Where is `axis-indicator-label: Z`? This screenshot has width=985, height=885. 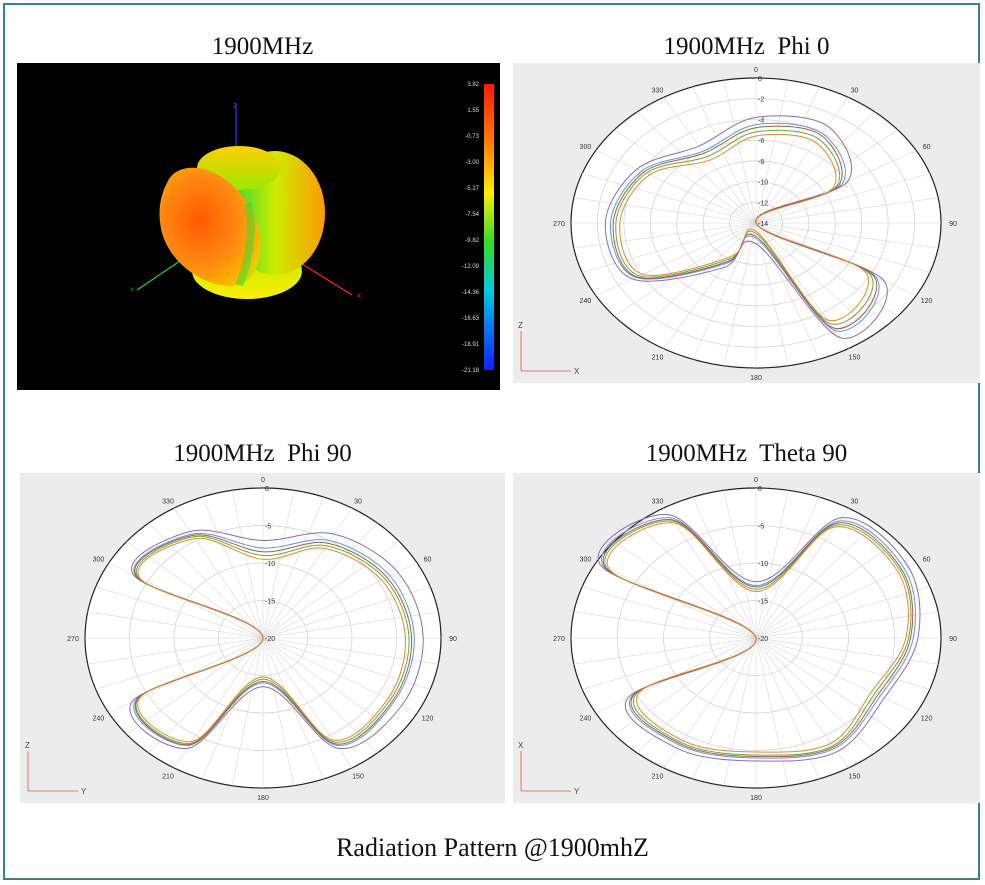 axis-indicator-label: Z is located at coordinates (520, 325).